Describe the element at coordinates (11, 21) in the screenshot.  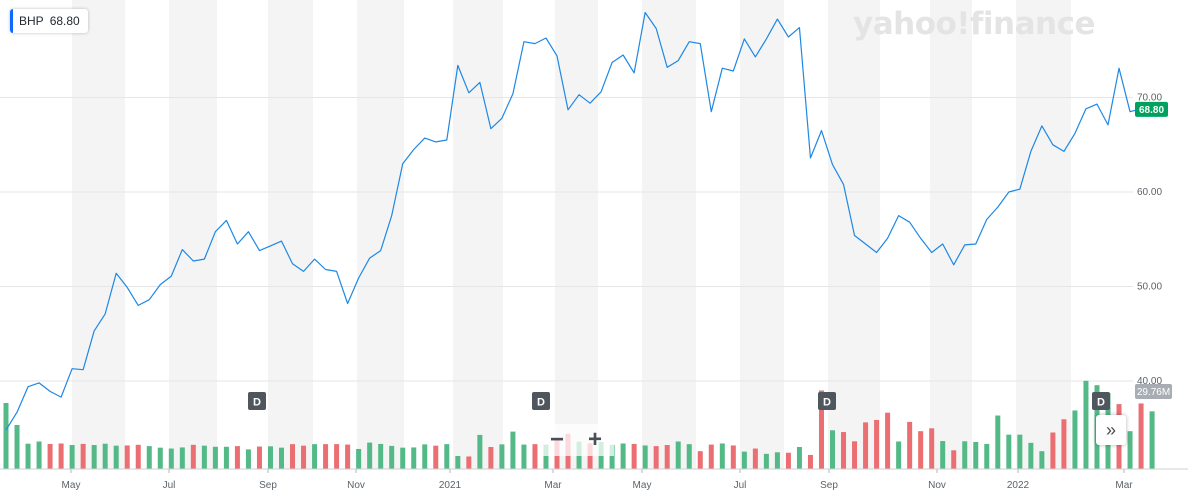
I see `series-color-bar` at that location.